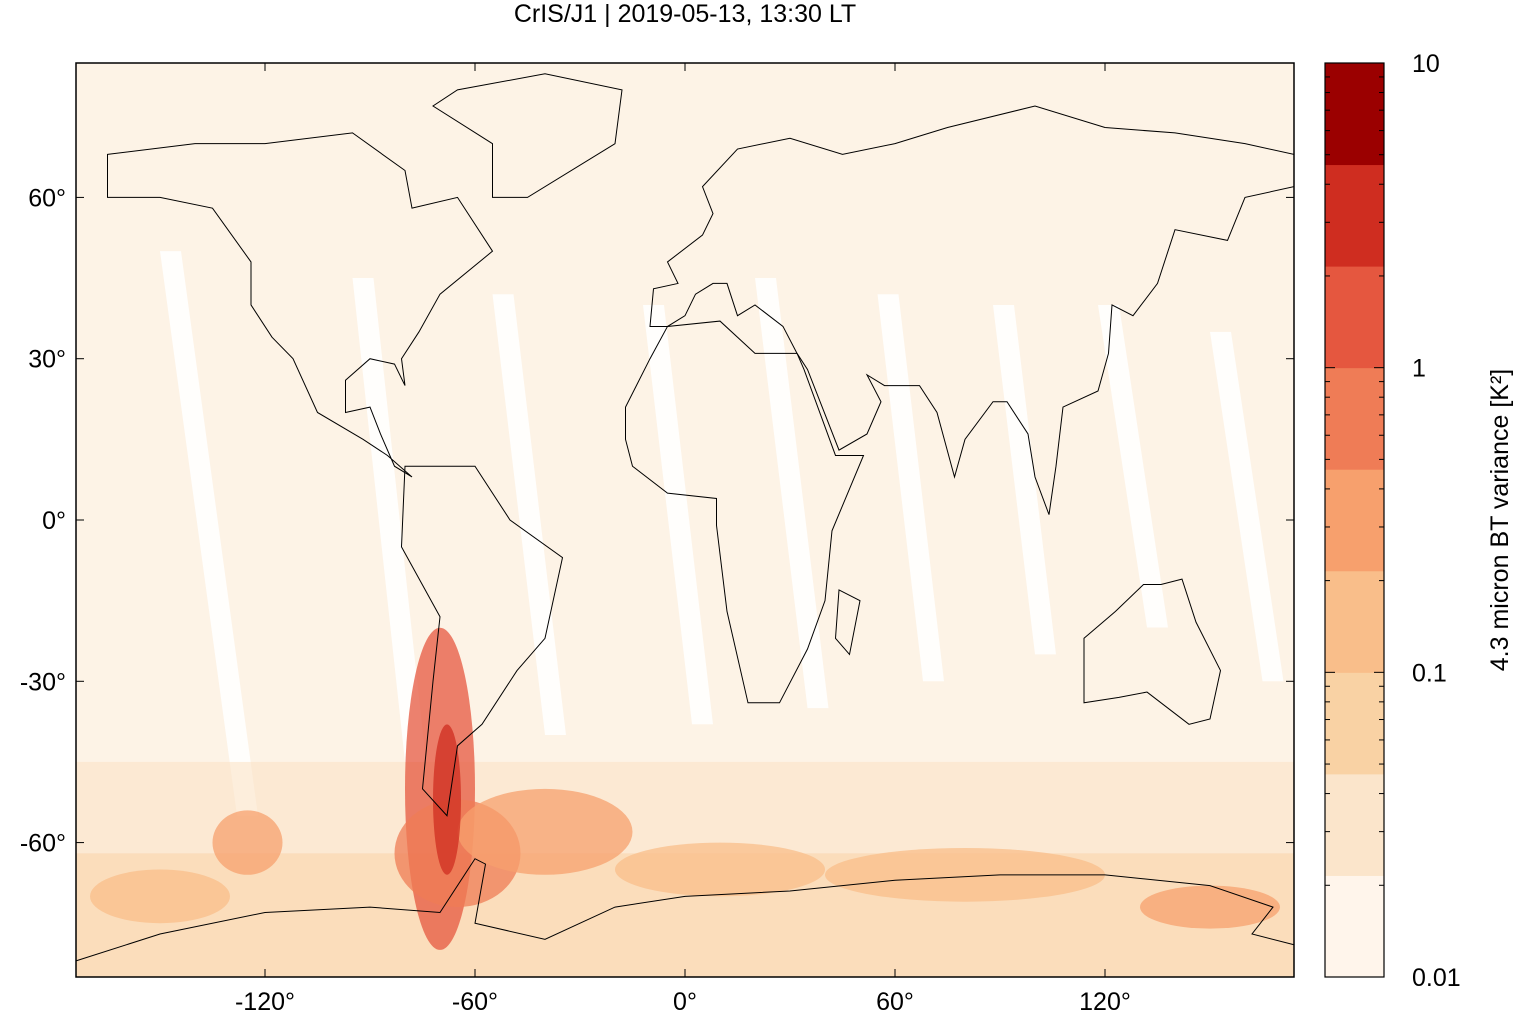  What do you see at coordinates (1426, 64) in the screenshot?
I see `colorbar-tick-label: 10` at bounding box center [1426, 64].